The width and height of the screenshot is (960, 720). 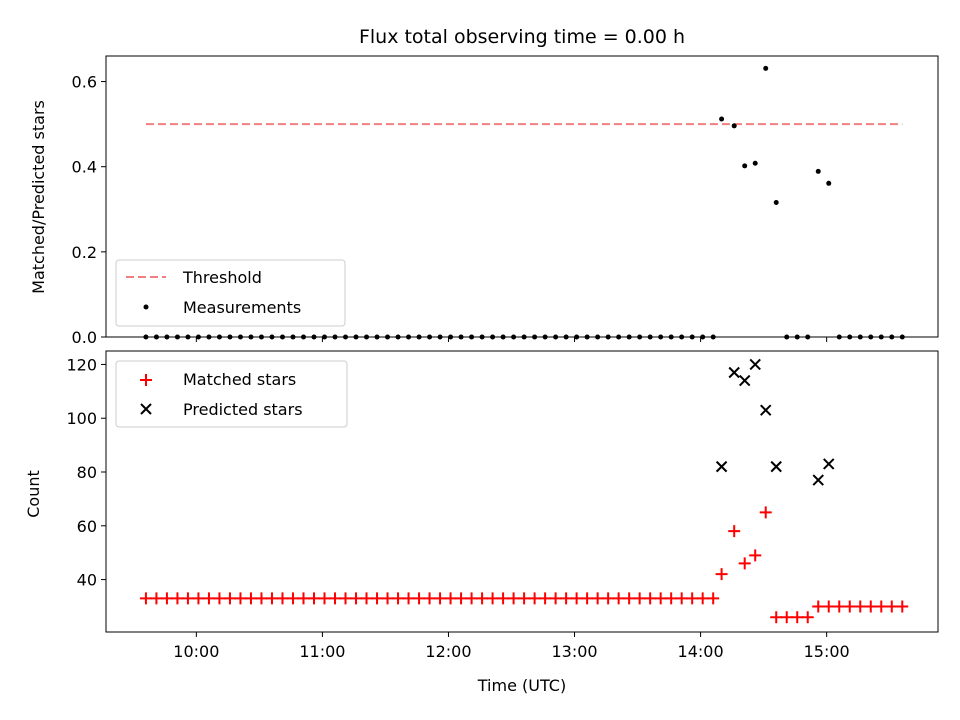 What do you see at coordinates (87, 526) in the screenshot?
I see `y-tick-label: 60` at bounding box center [87, 526].